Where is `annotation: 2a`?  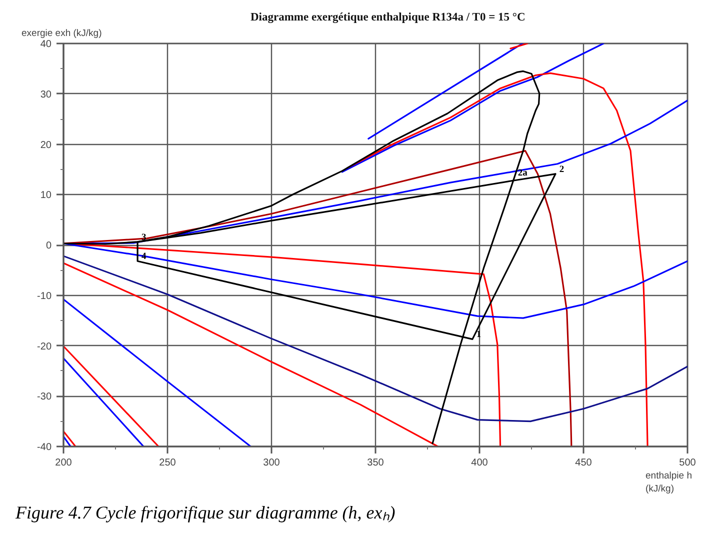 annotation: 2a is located at coordinates (523, 173).